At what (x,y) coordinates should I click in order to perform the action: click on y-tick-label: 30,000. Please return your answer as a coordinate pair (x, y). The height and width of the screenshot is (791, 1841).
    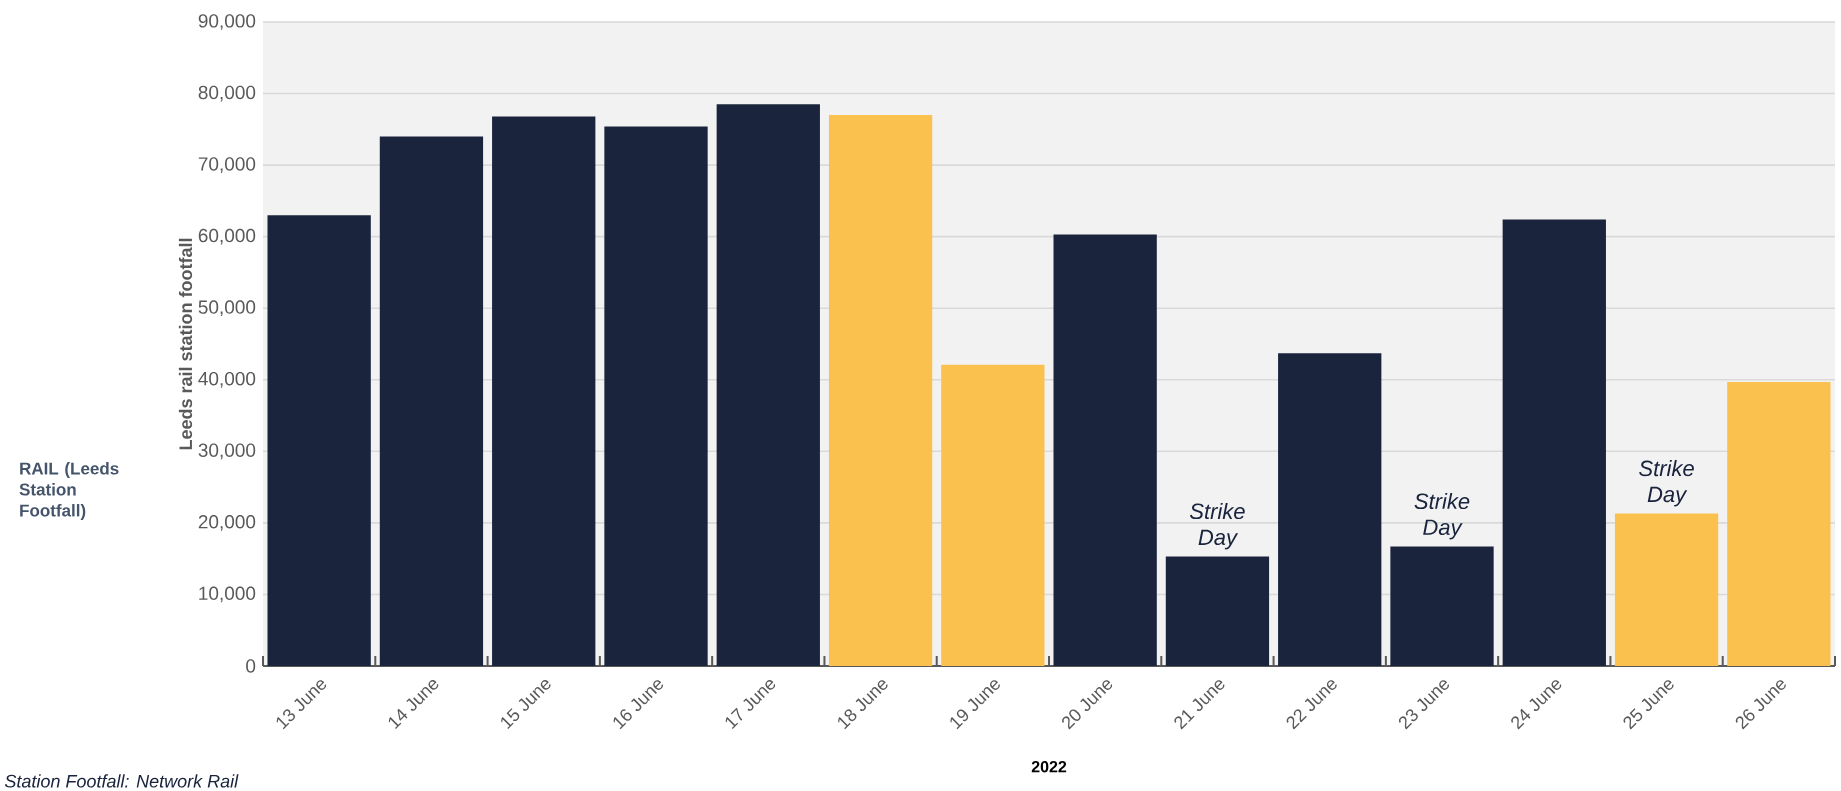
    Looking at the image, I should click on (227, 451).